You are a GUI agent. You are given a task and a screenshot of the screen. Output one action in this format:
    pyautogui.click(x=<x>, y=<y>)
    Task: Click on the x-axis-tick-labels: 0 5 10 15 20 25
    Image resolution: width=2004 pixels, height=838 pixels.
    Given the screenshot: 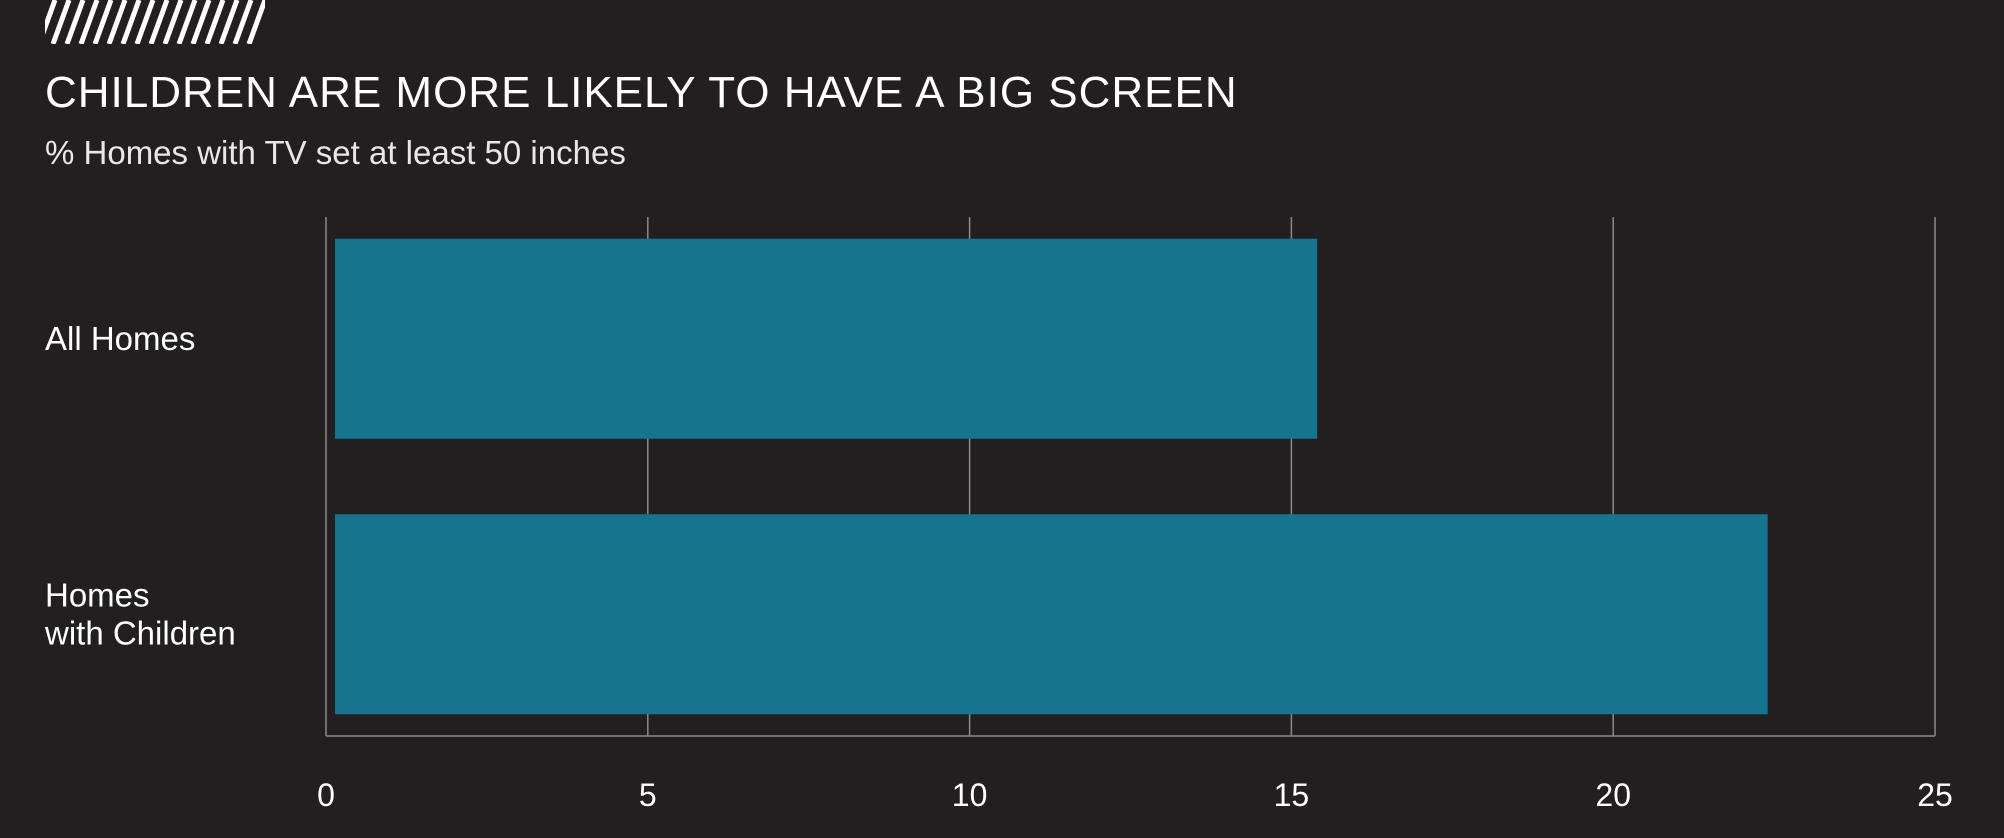 What is the action you would take?
    pyautogui.click(x=1135, y=795)
    